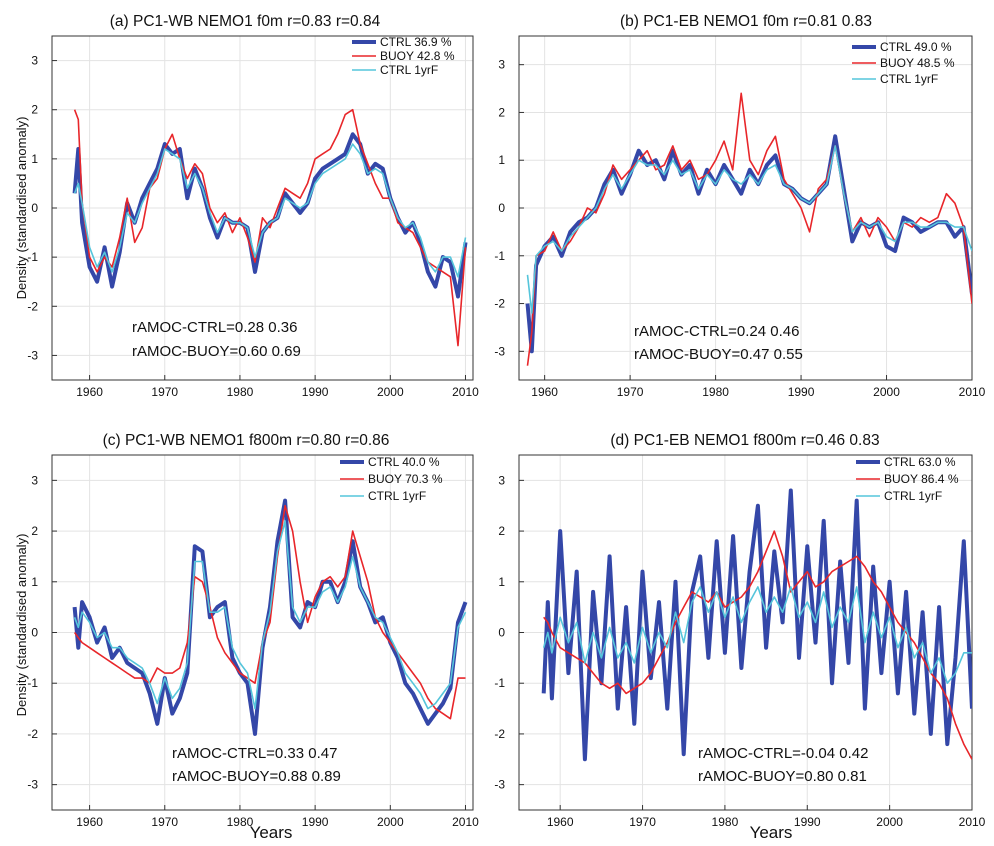 The image size is (994, 846). Describe the element at coordinates (782, 776) in the screenshot. I see `annotation-ramoc-buoy: rAMOC-BUOY=0.80 0.81` at that location.